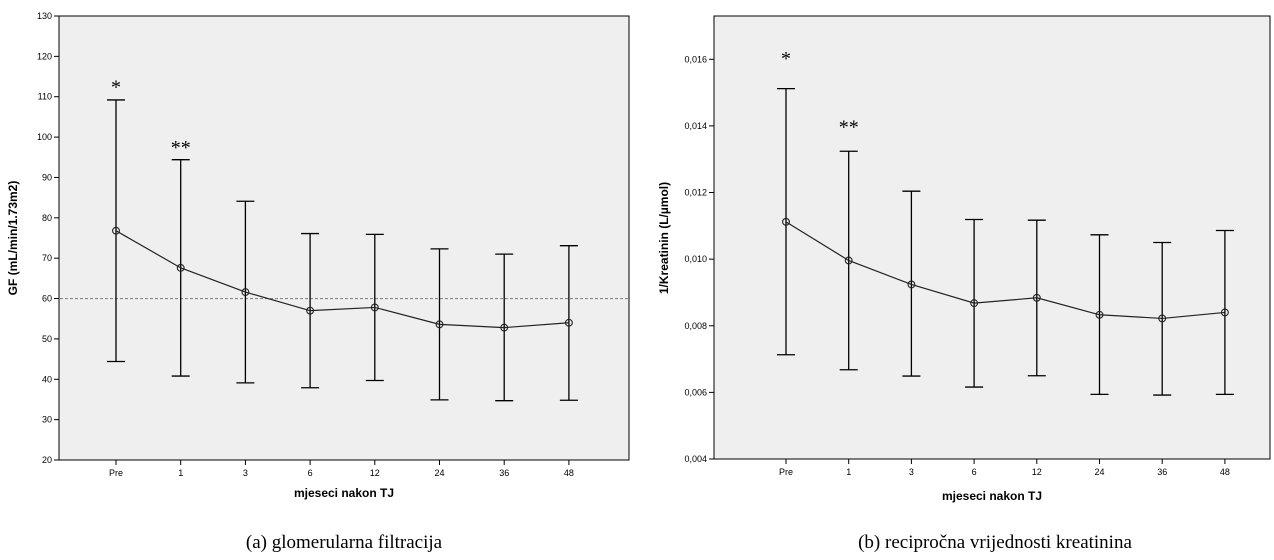 The image size is (1274, 560). Describe the element at coordinates (45, 97) in the screenshot. I see `chart-a-y-tick-label: 110` at that location.